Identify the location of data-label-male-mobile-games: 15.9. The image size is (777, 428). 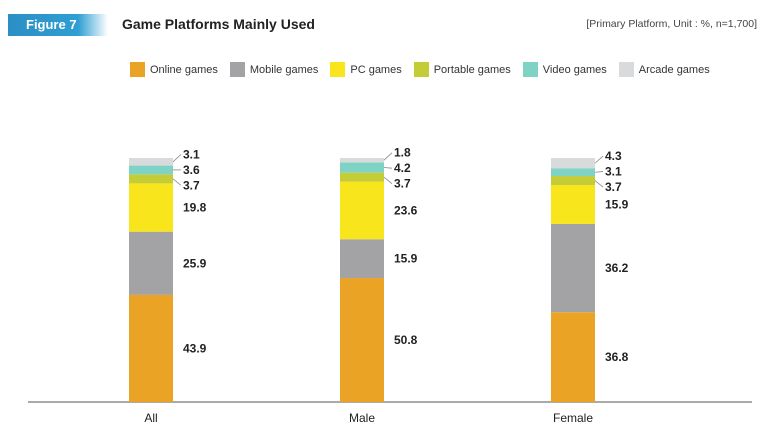
(406, 259).